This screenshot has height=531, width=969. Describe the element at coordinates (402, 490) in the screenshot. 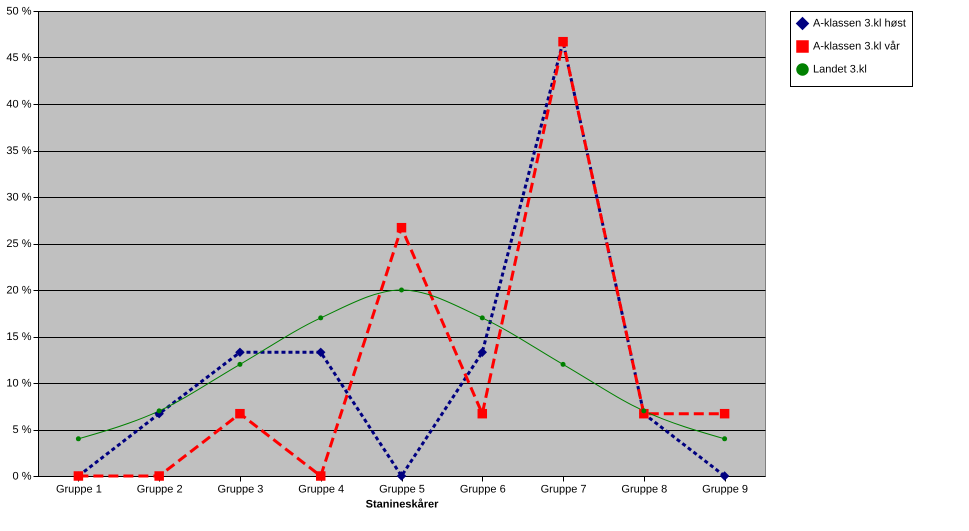

I see `x-tick-label: Gruppe 5` at that location.